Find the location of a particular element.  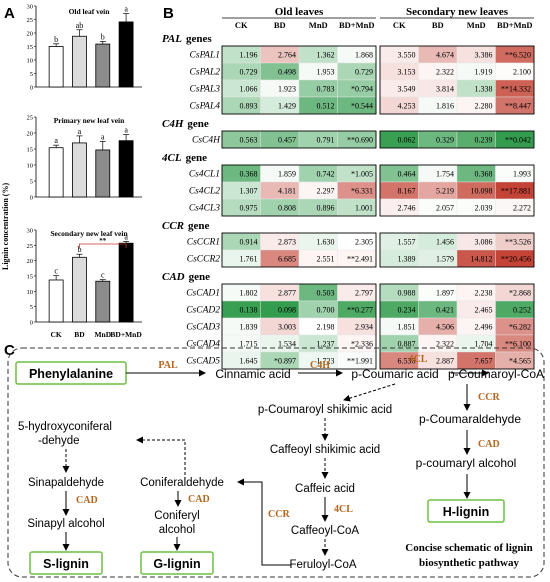

pathway-title-line1: Concise schematic of lignin is located at coordinates (468, 548).